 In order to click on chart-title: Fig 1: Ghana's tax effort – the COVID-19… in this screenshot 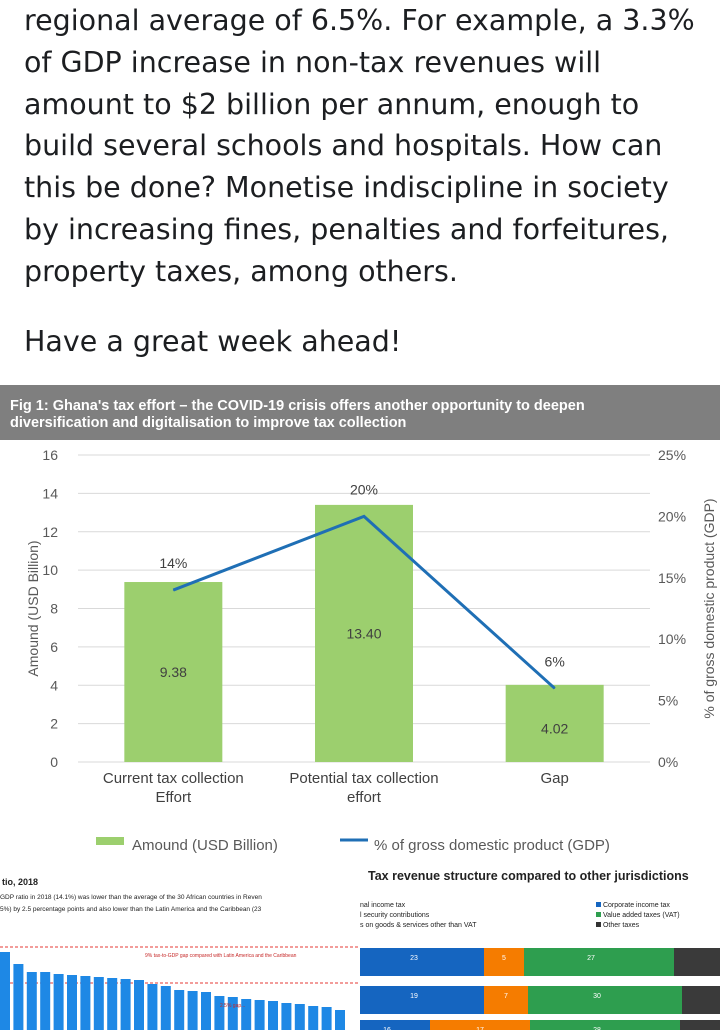, I will do `click(360, 412)`.